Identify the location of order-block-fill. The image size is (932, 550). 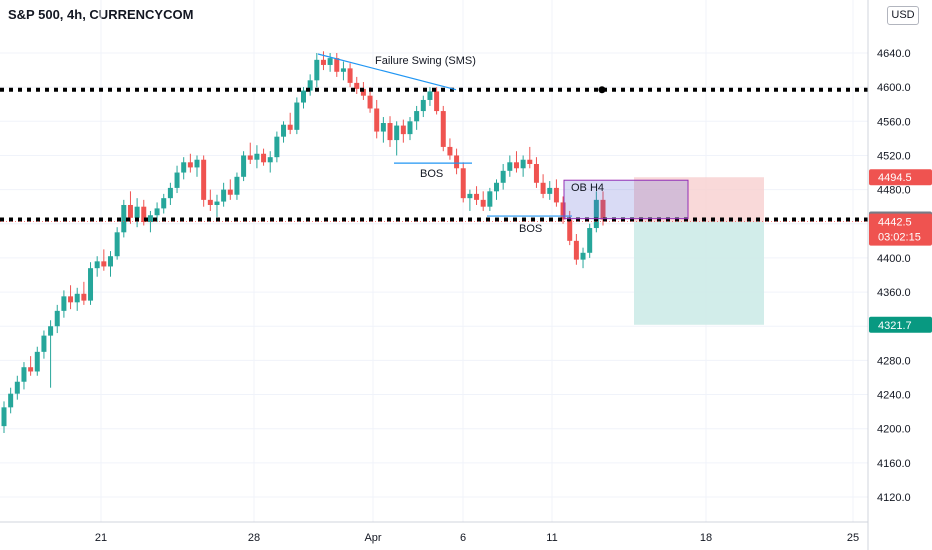
(626, 199).